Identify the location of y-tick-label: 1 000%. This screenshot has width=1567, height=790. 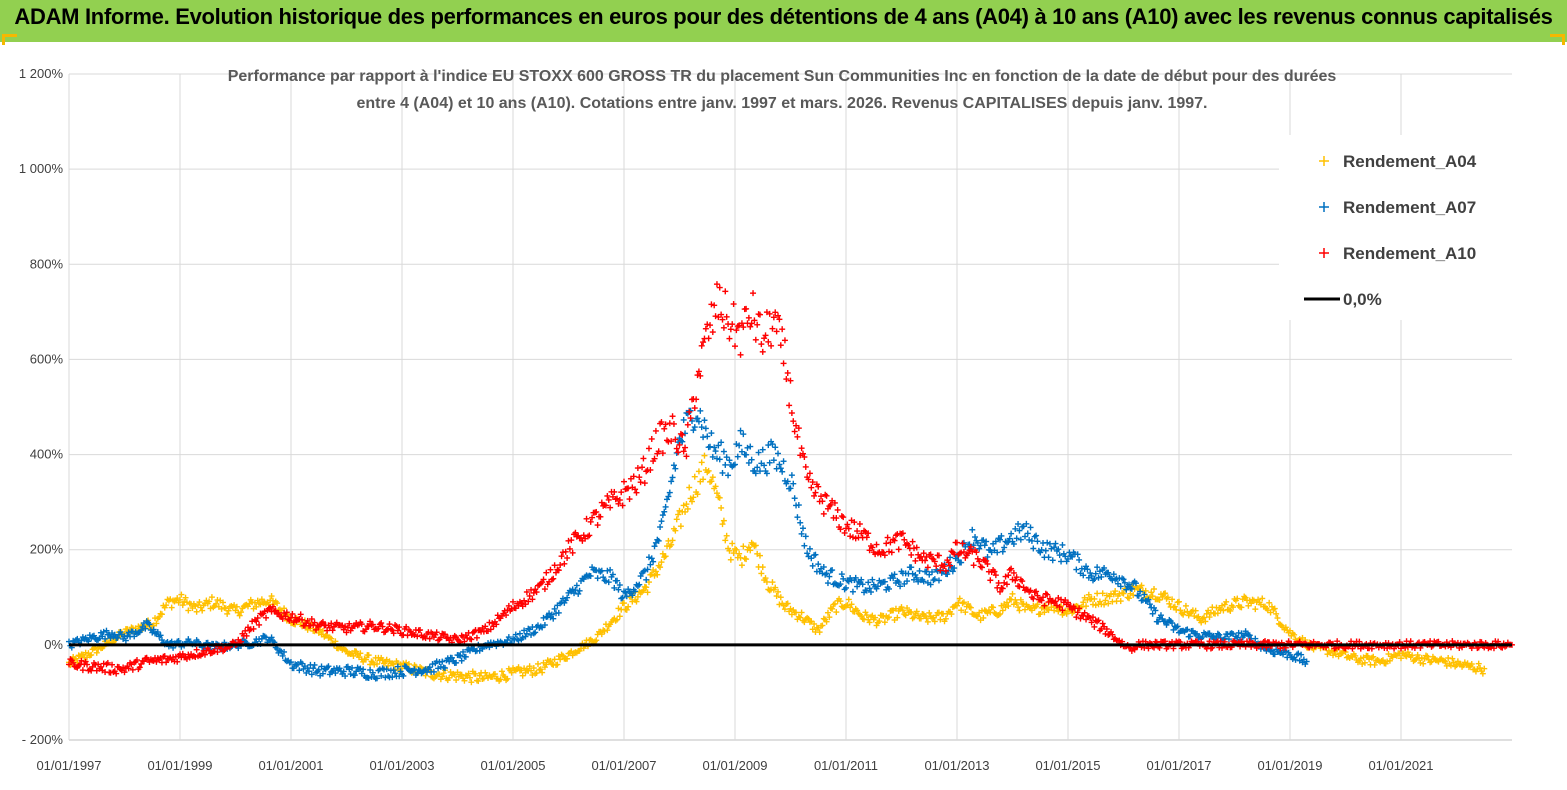
(41, 168).